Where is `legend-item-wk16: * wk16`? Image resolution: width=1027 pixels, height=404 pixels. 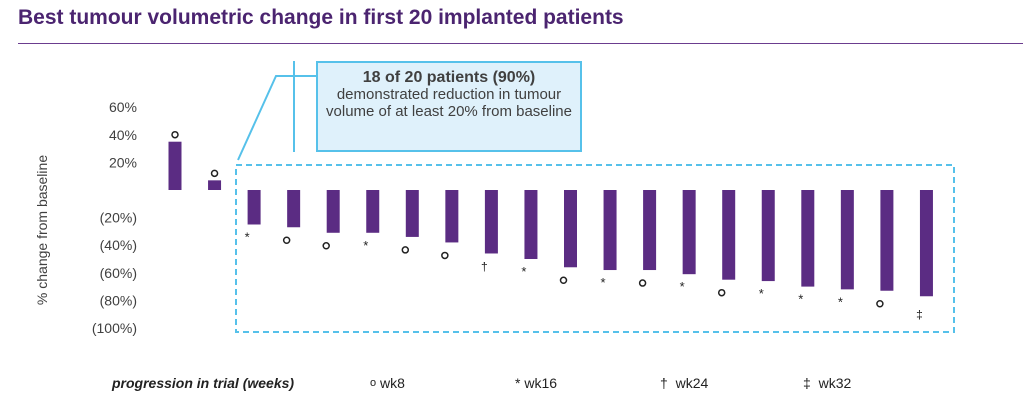 legend-item-wk16: * wk16 is located at coordinates (536, 383).